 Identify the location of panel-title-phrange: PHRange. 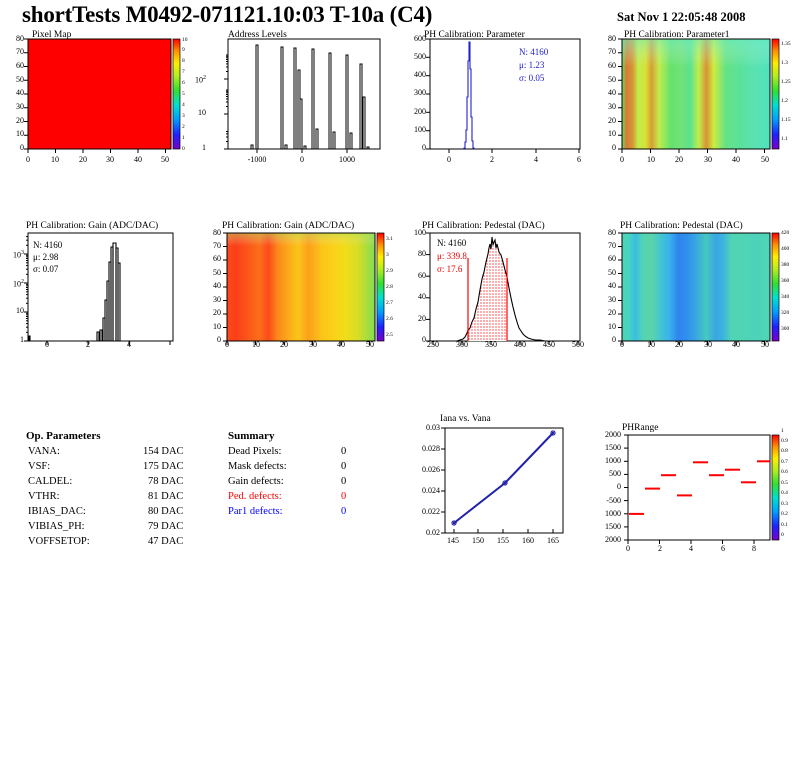
(640, 428).